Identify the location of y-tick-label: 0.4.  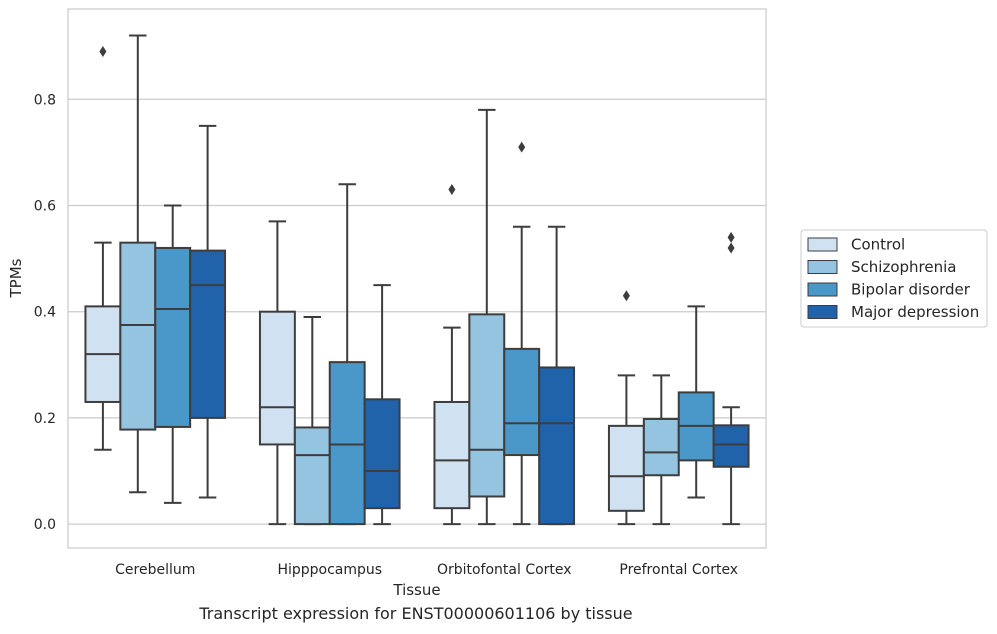
(45, 313).